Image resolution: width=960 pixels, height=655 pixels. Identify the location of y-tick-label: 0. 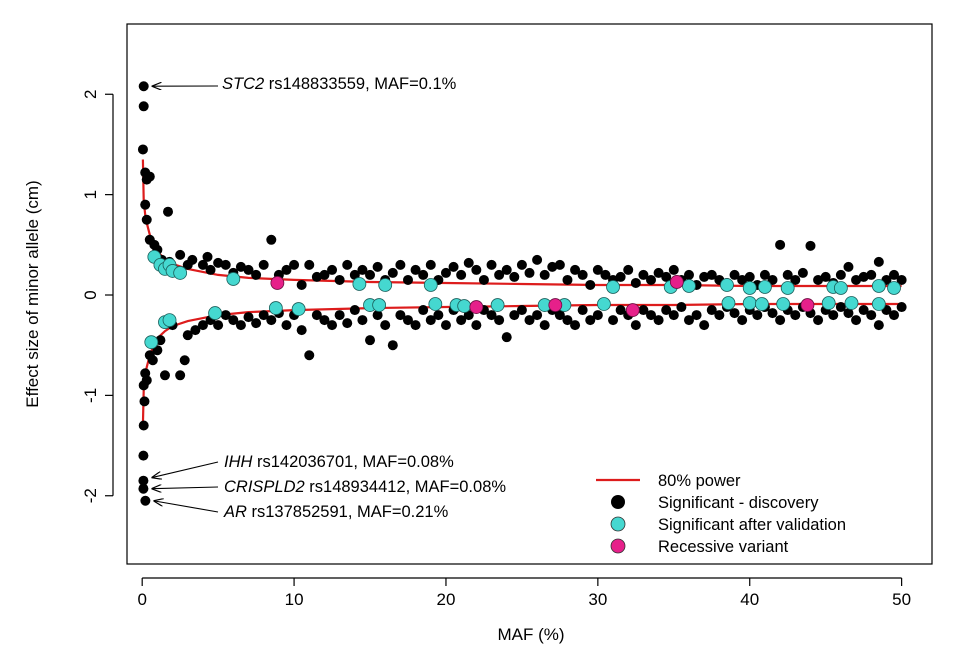
(90, 294).